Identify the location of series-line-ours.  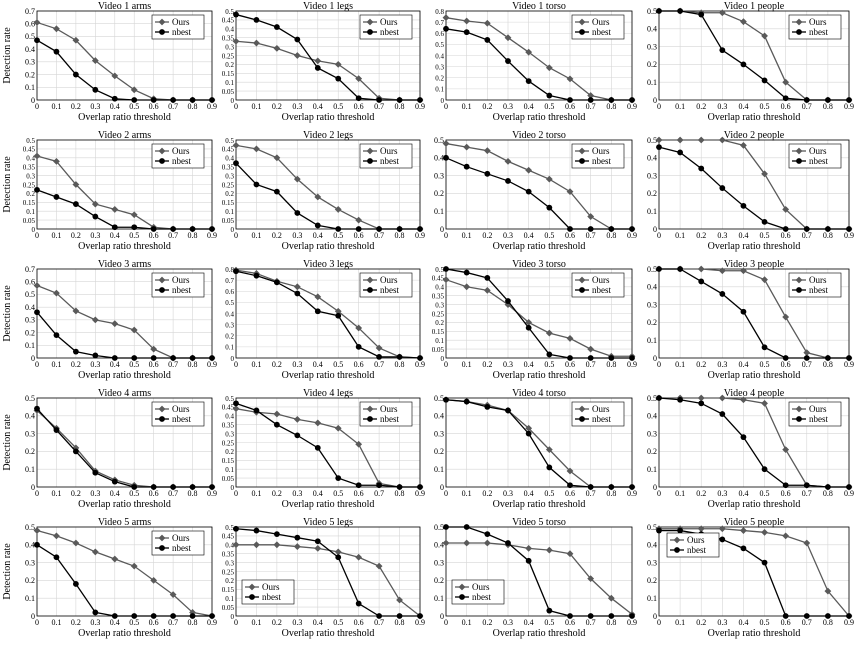
(538, 59).